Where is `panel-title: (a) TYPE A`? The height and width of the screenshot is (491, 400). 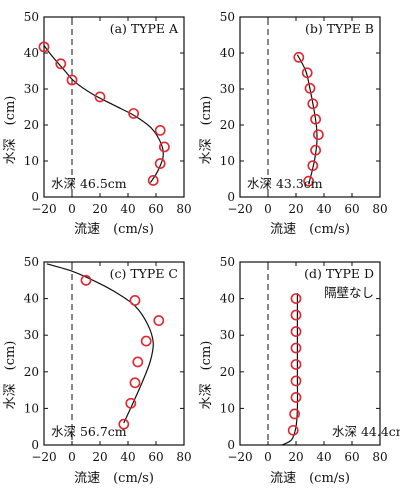
panel-title: (a) TYPE A is located at coordinates (144, 28).